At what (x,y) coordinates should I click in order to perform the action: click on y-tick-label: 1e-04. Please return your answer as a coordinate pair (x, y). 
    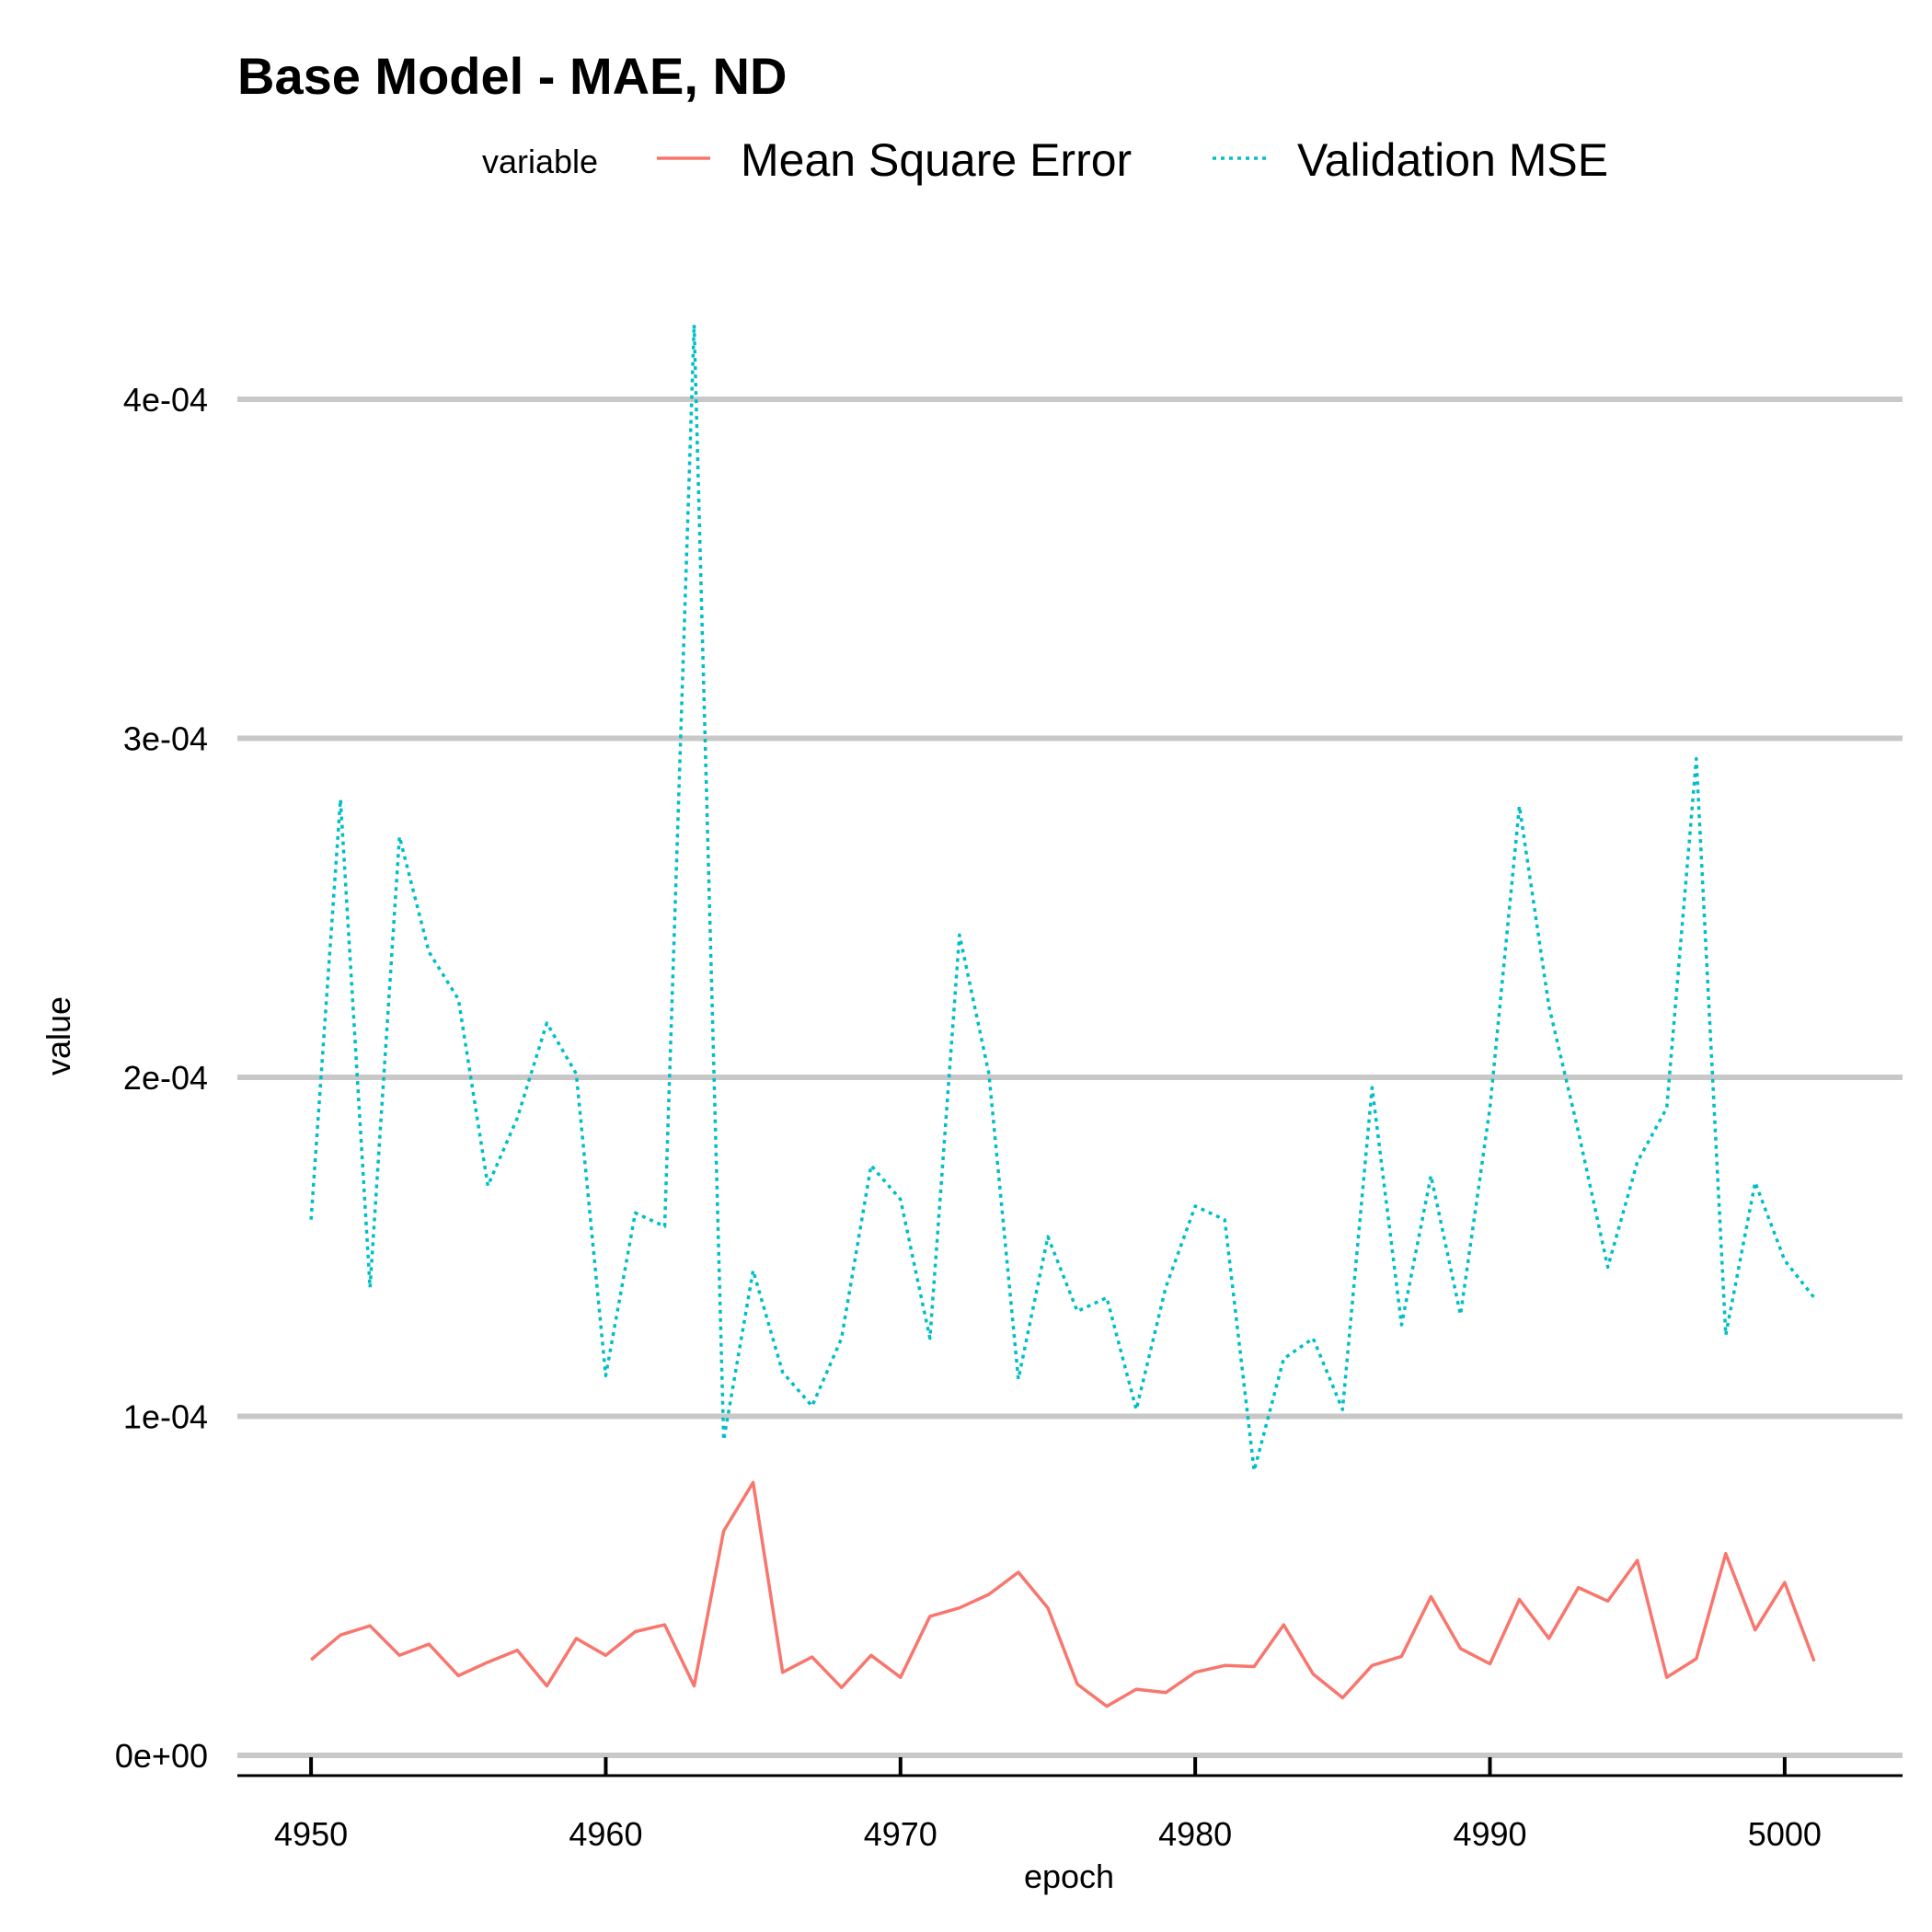
    Looking at the image, I should click on (165, 1417).